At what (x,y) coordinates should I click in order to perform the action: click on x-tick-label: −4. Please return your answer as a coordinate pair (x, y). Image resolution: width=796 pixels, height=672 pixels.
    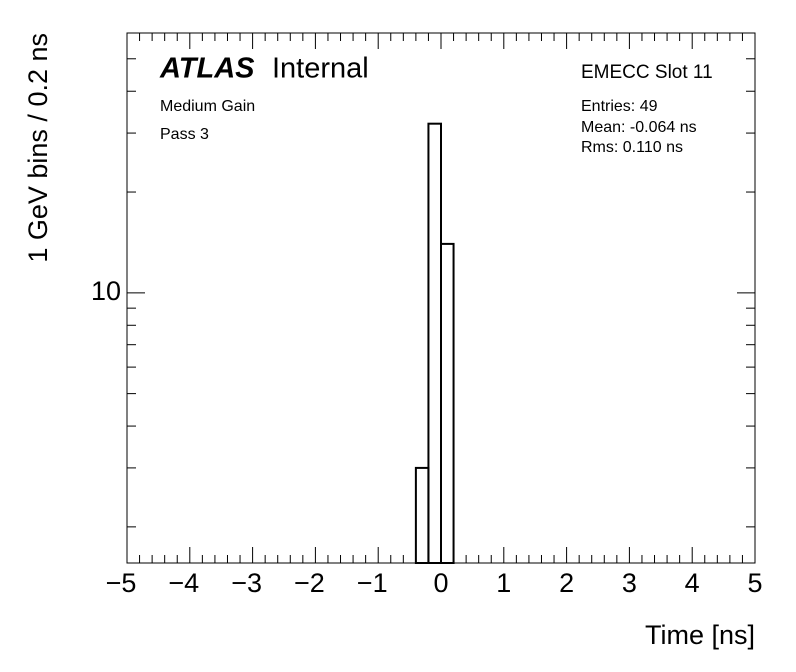
    Looking at the image, I should click on (183, 583).